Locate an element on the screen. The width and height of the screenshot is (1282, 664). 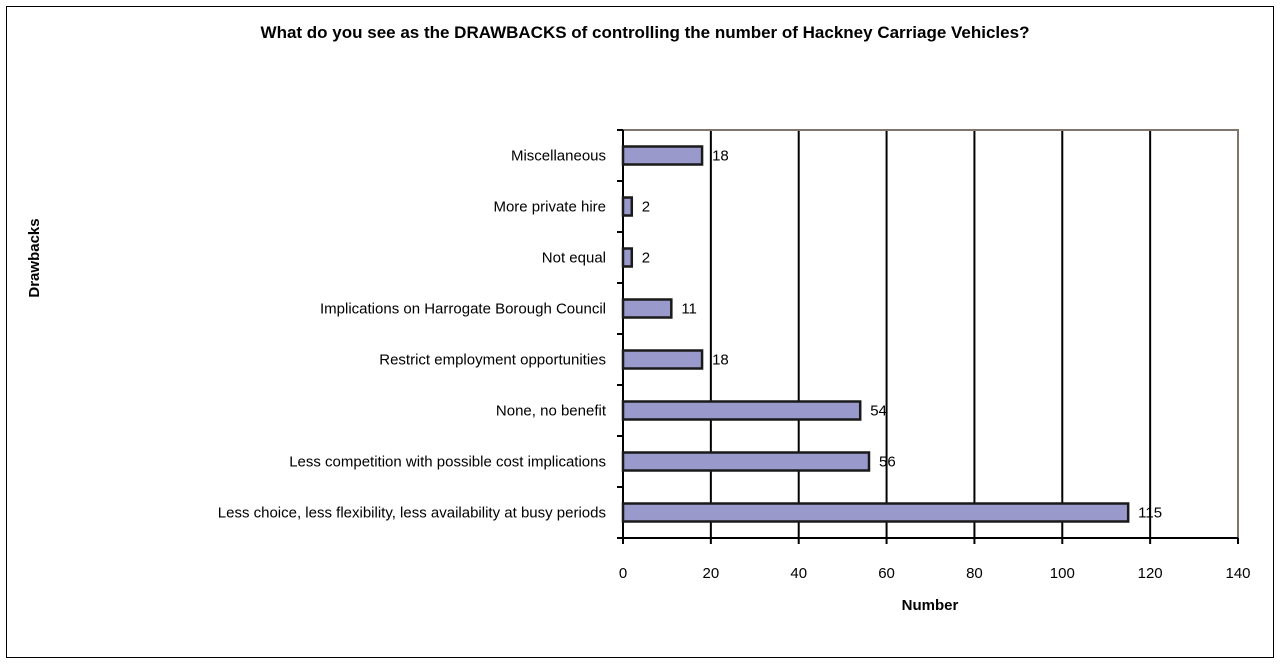
x-axis-title: Number is located at coordinates (930, 605).